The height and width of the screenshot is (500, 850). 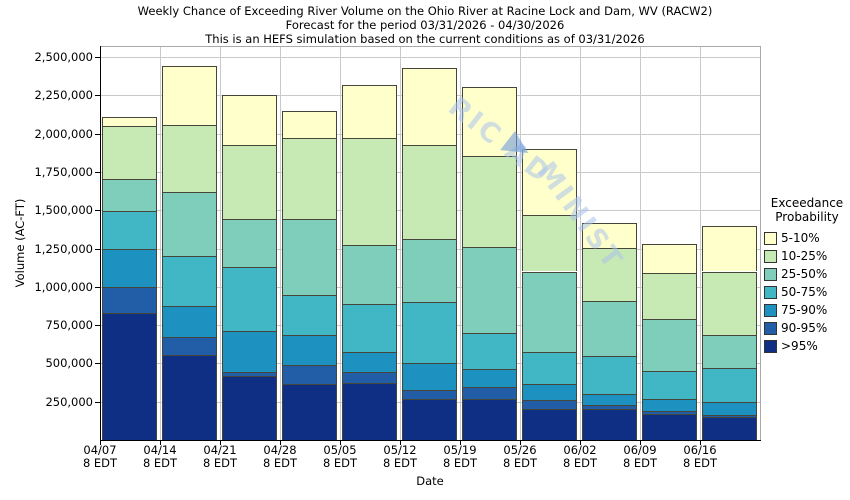 I want to click on y-tick-label: 2,000,000, so click(x=63, y=133).